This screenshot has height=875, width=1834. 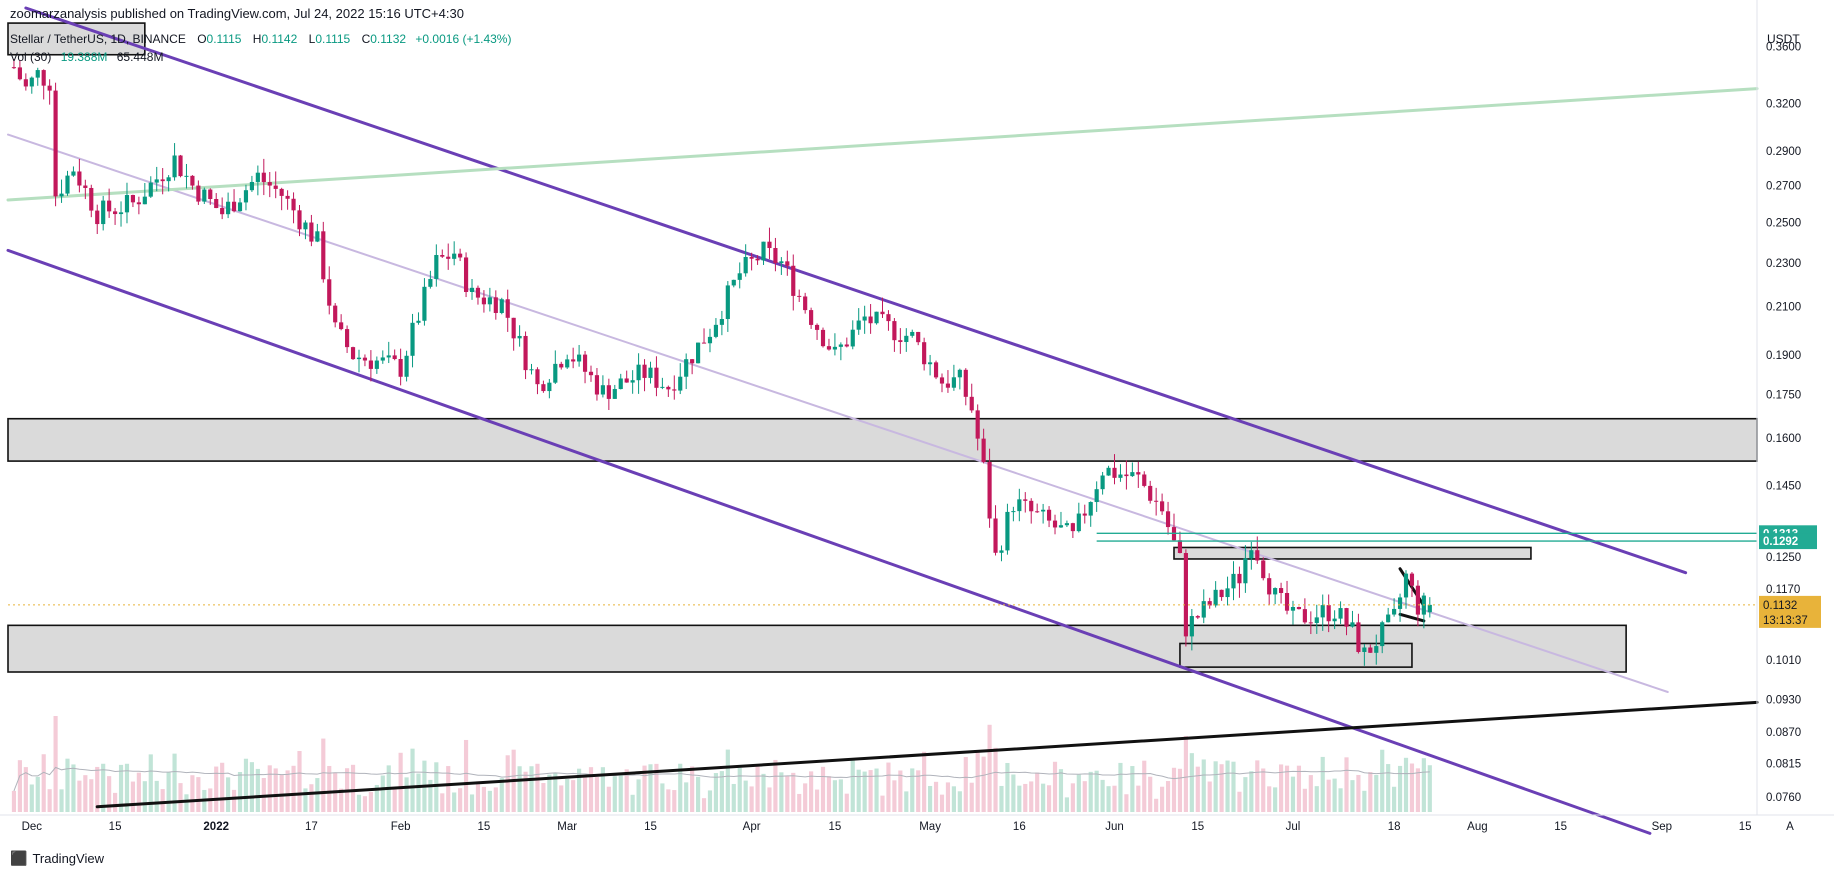 What do you see at coordinates (1790, 827) in the screenshot?
I see `auto-scale-button: A` at bounding box center [1790, 827].